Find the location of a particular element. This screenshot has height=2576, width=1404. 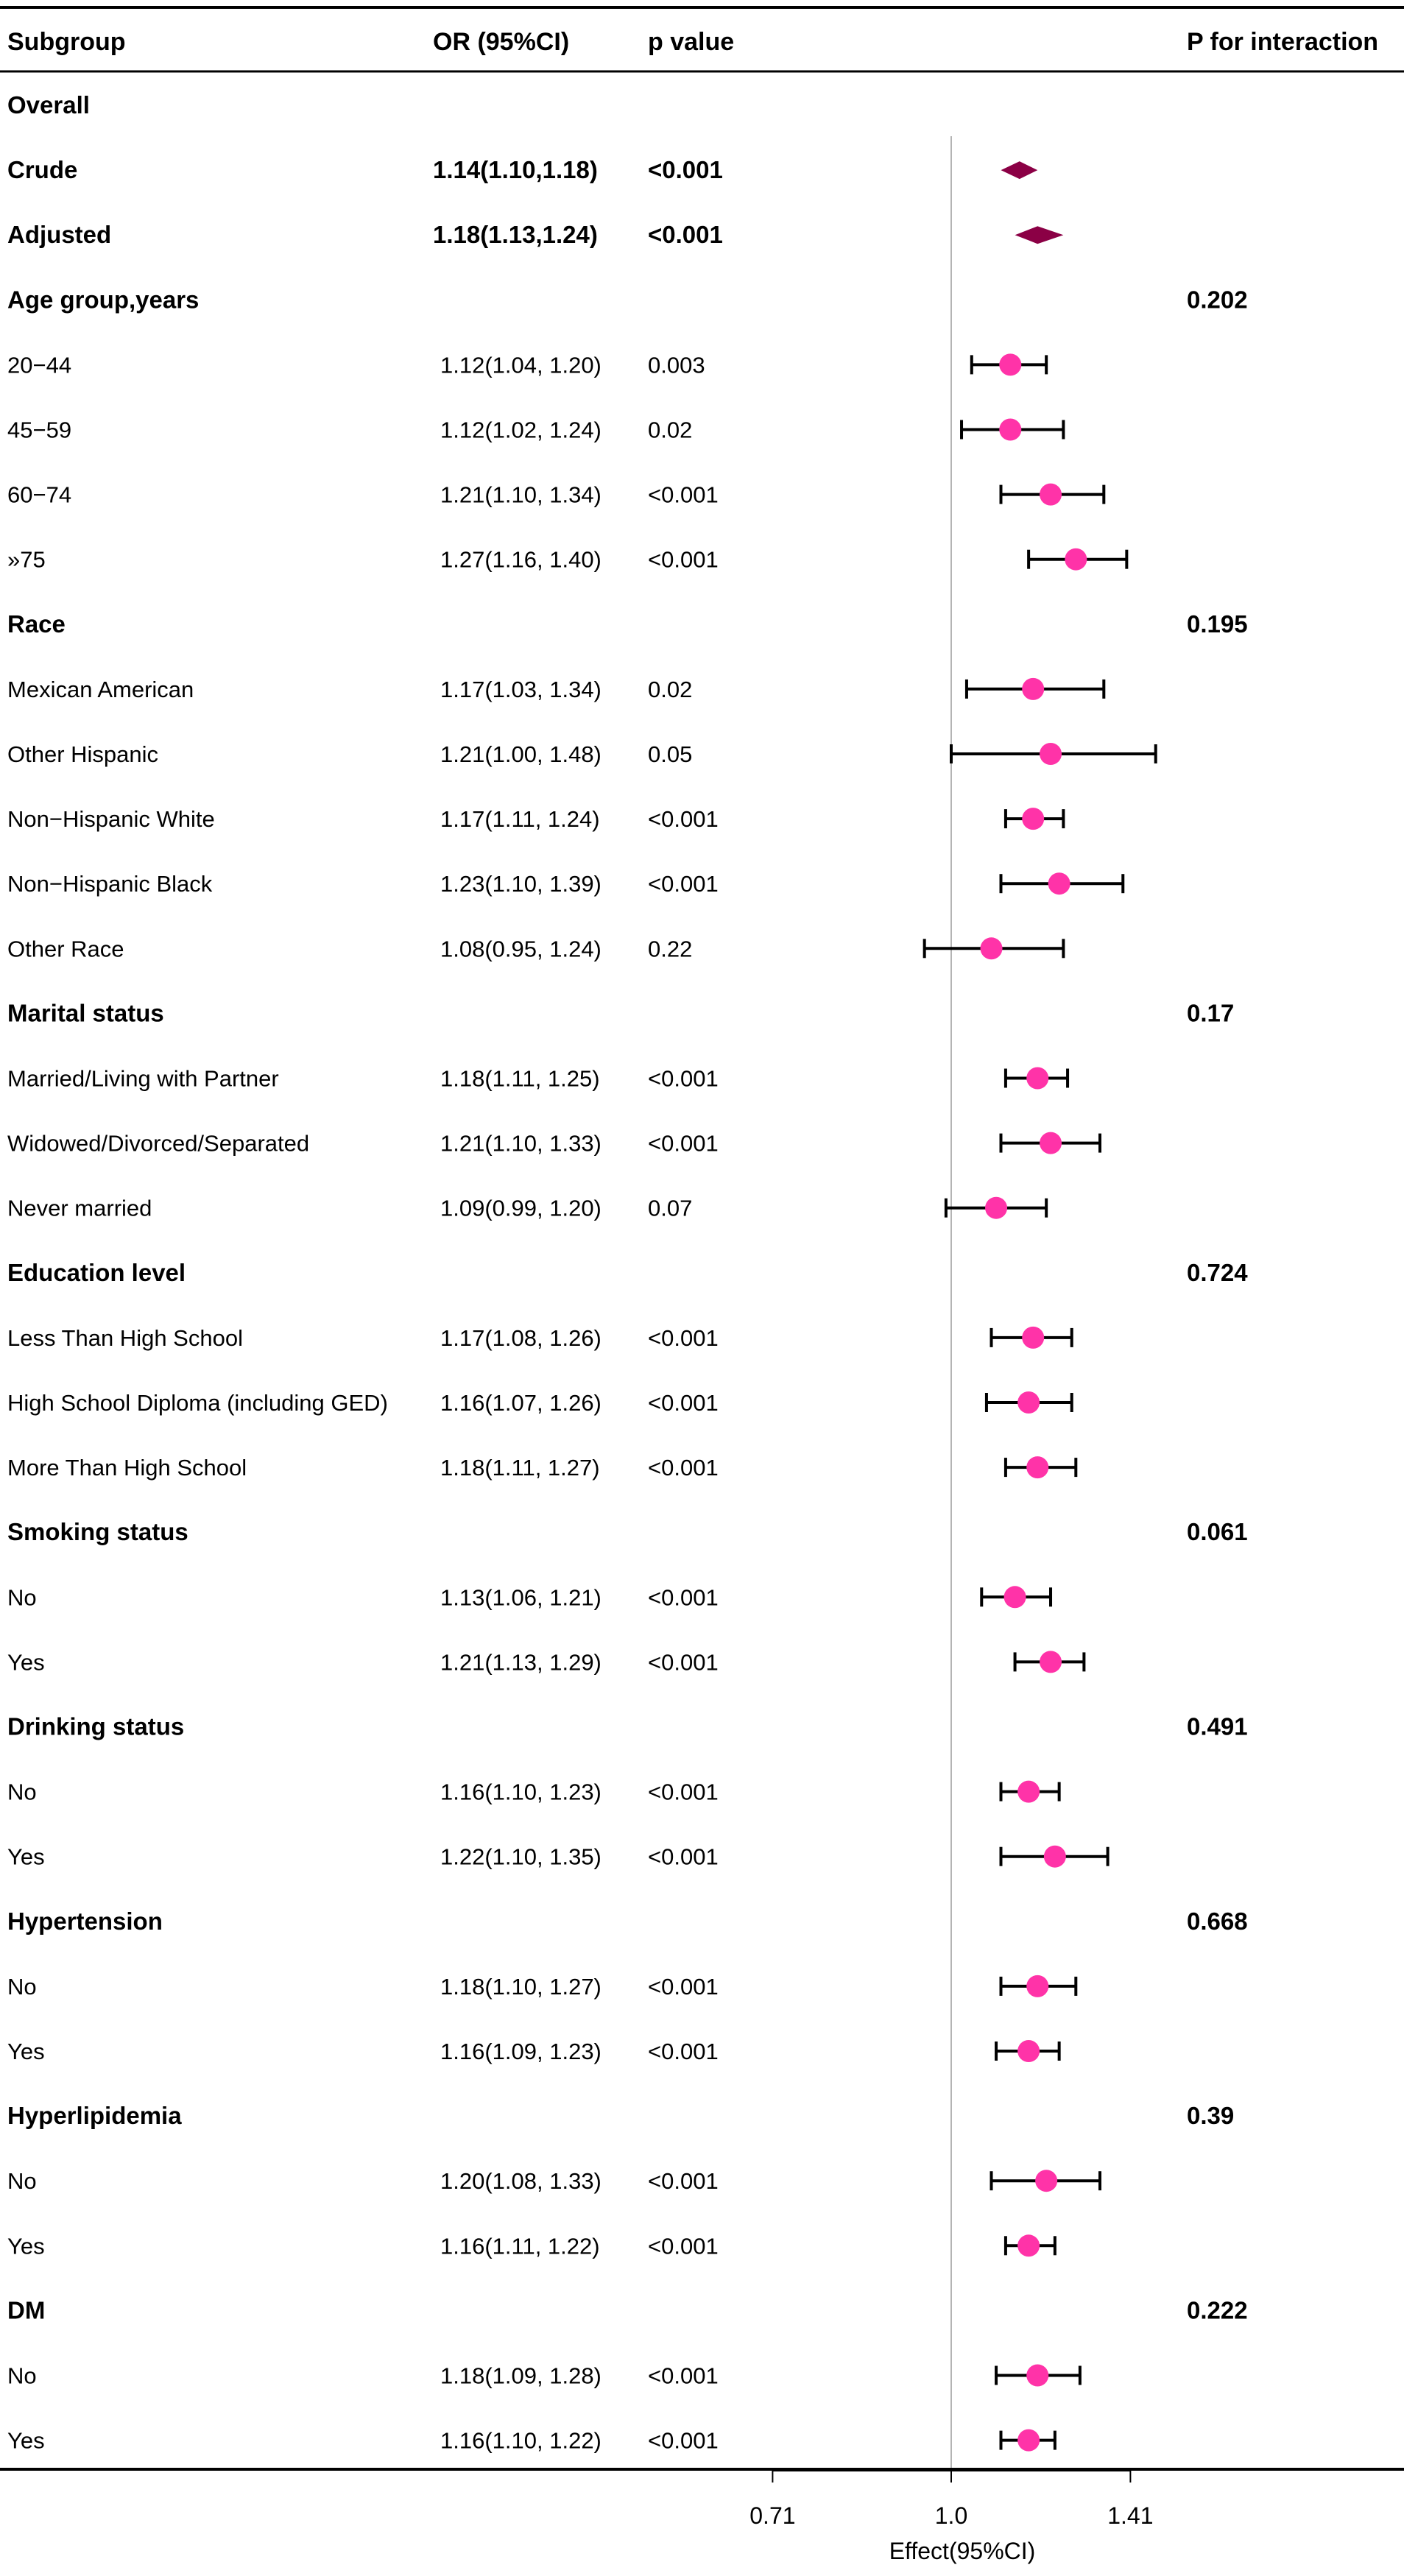

row-or-ci: 1.18(1.13,1.24) is located at coordinates (515, 234).